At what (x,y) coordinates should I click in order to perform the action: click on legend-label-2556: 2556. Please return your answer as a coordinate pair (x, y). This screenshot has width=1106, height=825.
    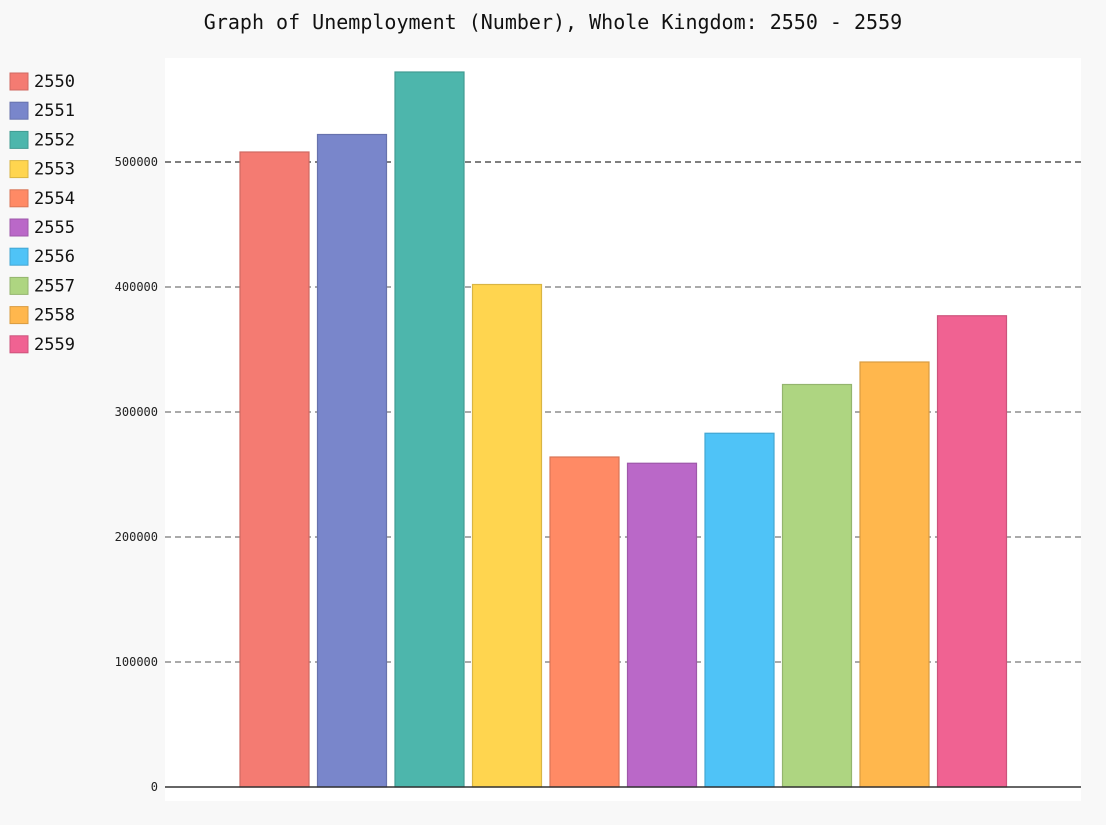
    Looking at the image, I should click on (54, 257).